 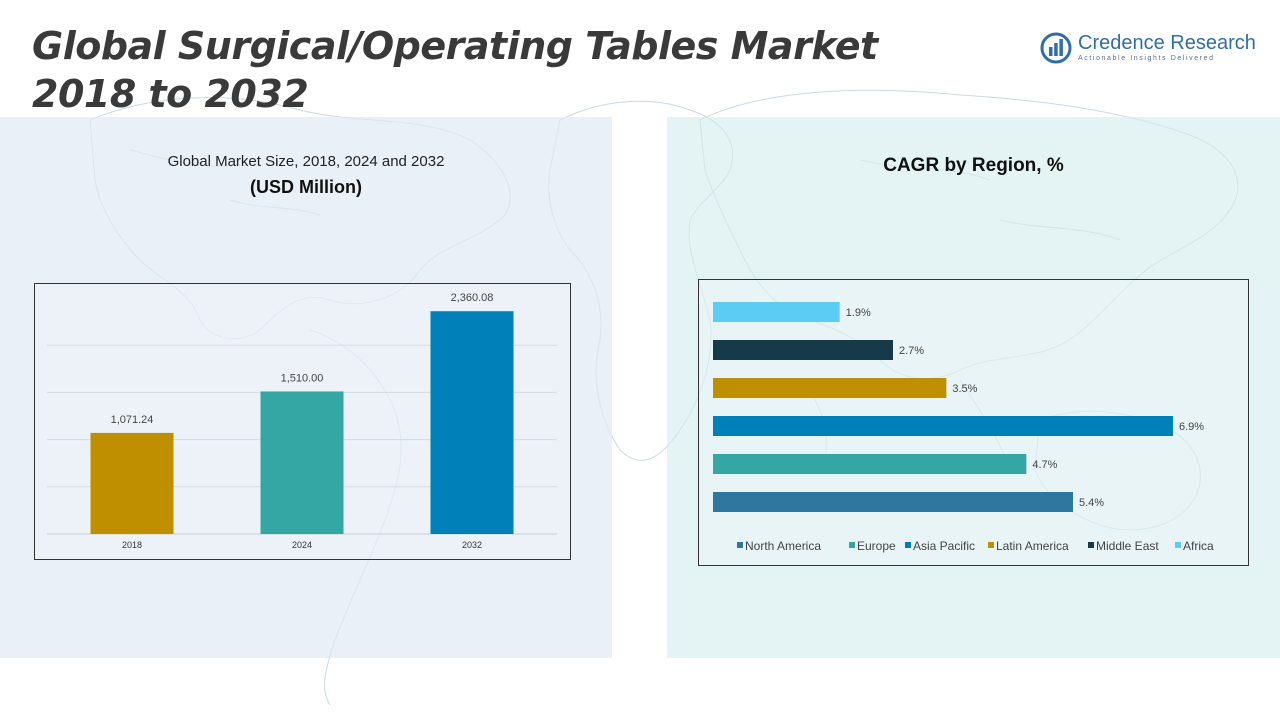 I want to click on bar-europe, so click(x=870, y=464).